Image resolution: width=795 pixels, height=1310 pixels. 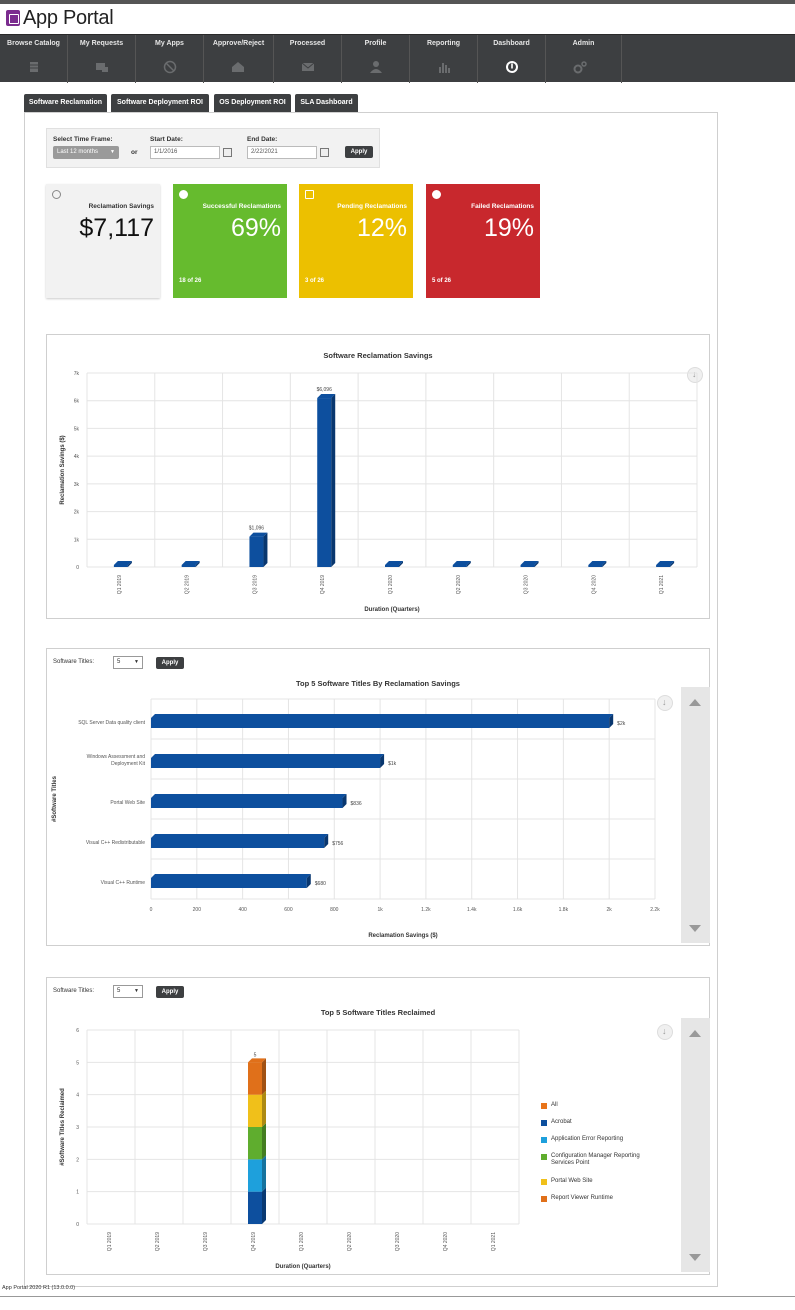 I want to click on data-label: $2k, so click(x=621, y=724).